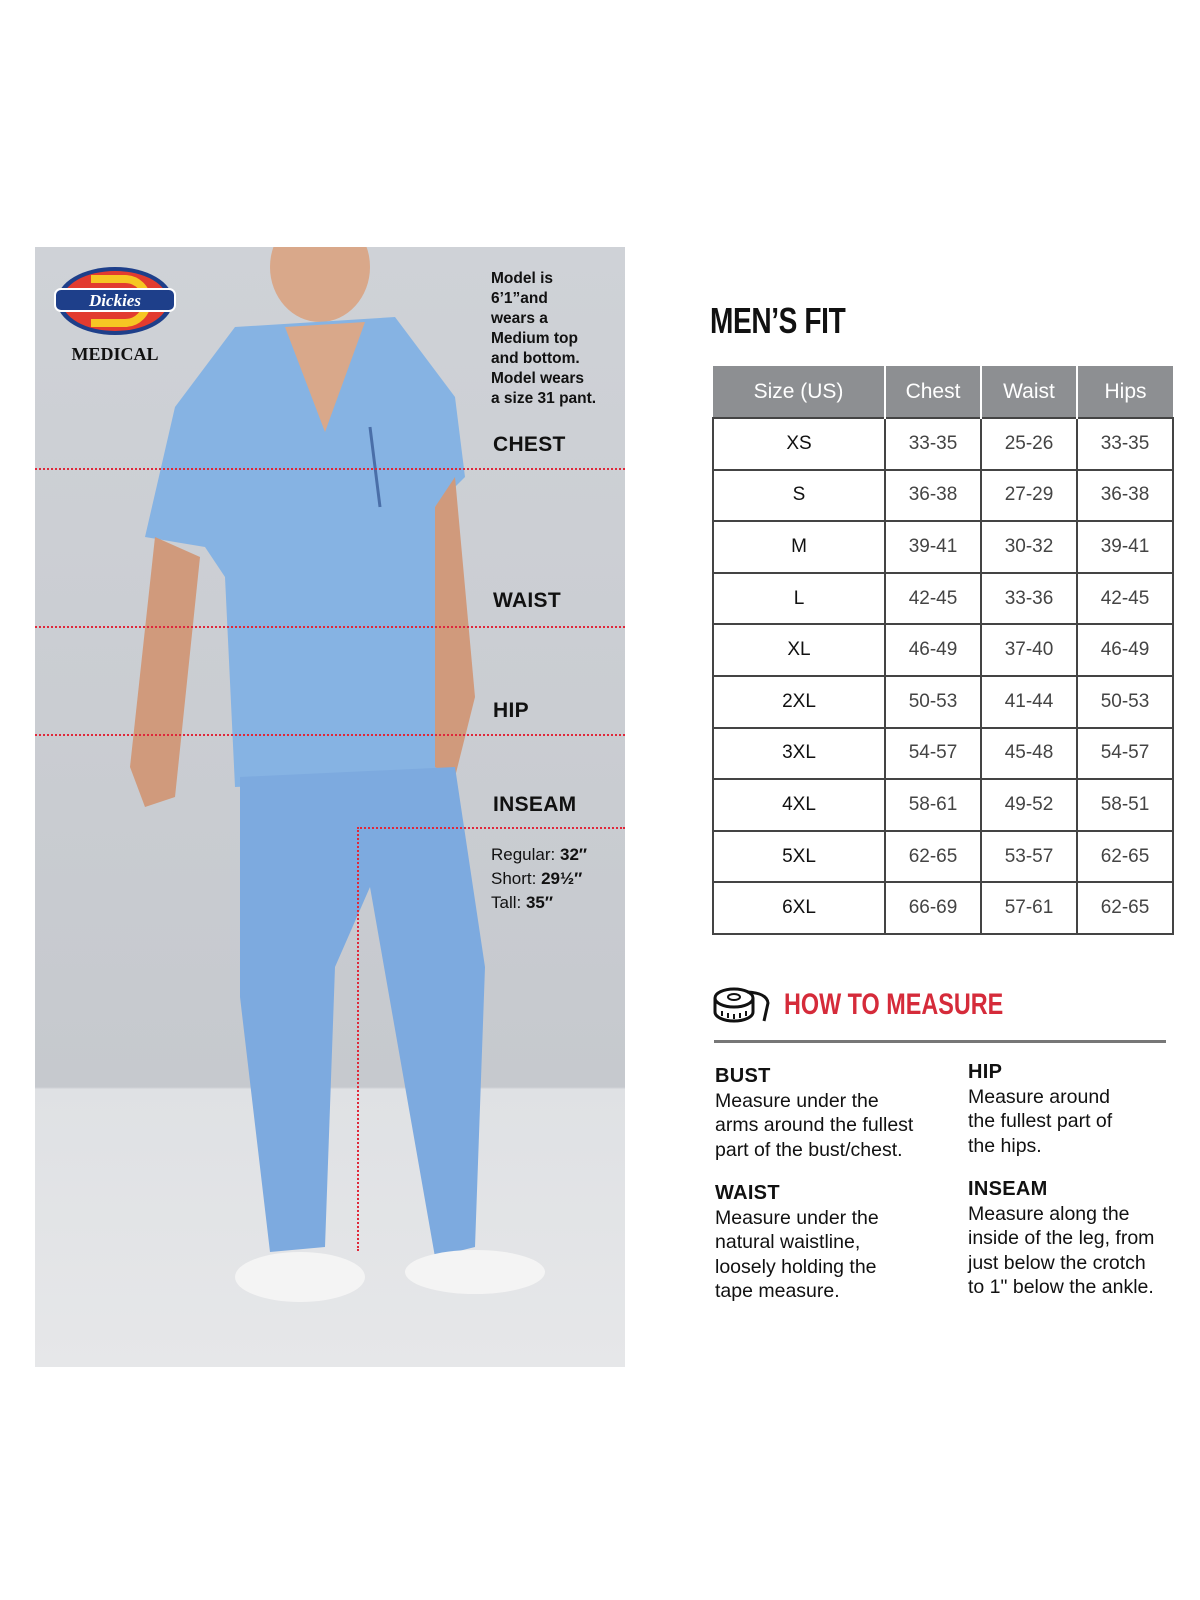 This screenshot has width=1200, height=1600. Describe the element at coordinates (539, 854) in the screenshot. I see `inseam-regular: Regular: 32″` at that location.